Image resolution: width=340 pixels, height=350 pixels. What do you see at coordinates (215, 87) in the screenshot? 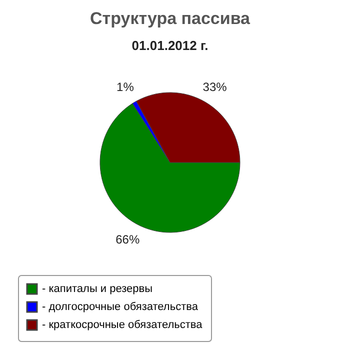
I see `data-label: 33%` at bounding box center [215, 87].